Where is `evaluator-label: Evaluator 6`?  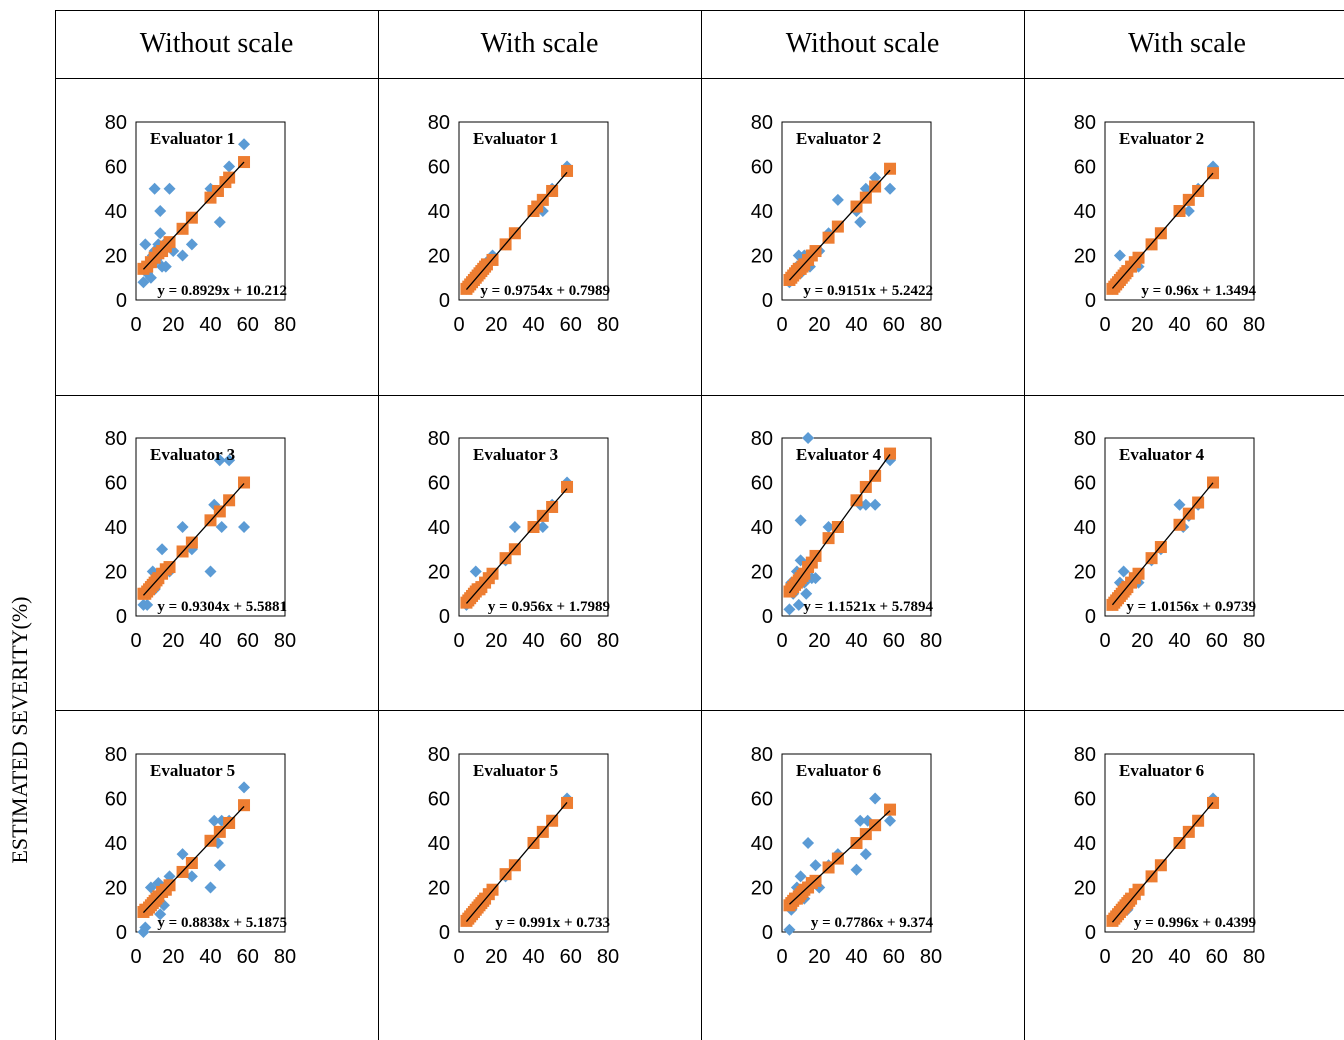
evaluator-label: Evaluator 6 is located at coordinates (1161, 770).